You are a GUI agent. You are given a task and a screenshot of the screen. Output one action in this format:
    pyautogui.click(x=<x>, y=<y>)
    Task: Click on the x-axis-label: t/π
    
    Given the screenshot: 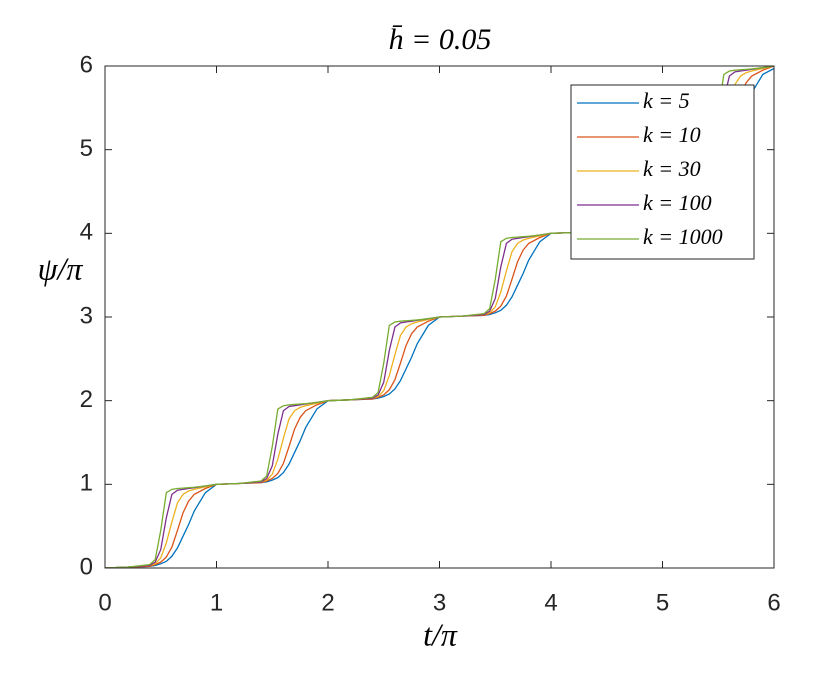 What is the action you would take?
    pyautogui.click(x=440, y=634)
    